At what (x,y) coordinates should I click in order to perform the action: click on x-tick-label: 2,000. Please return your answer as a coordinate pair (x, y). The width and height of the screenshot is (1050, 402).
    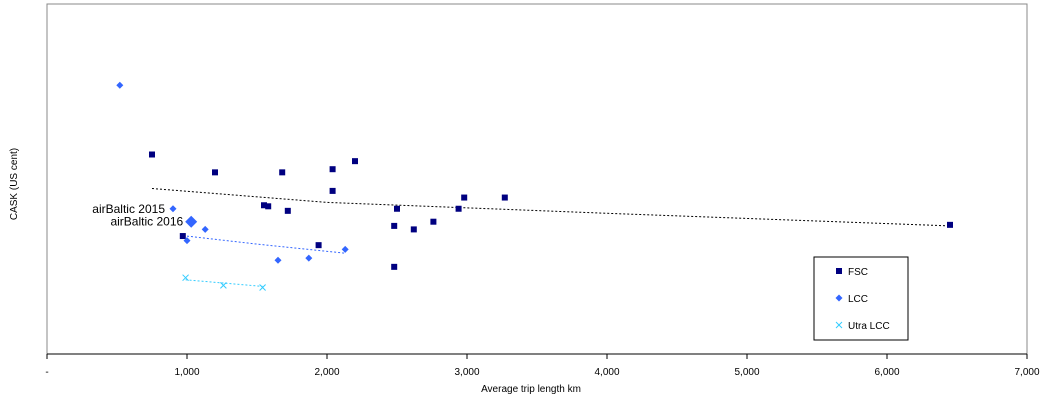
    Looking at the image, I should click on (326, 372).